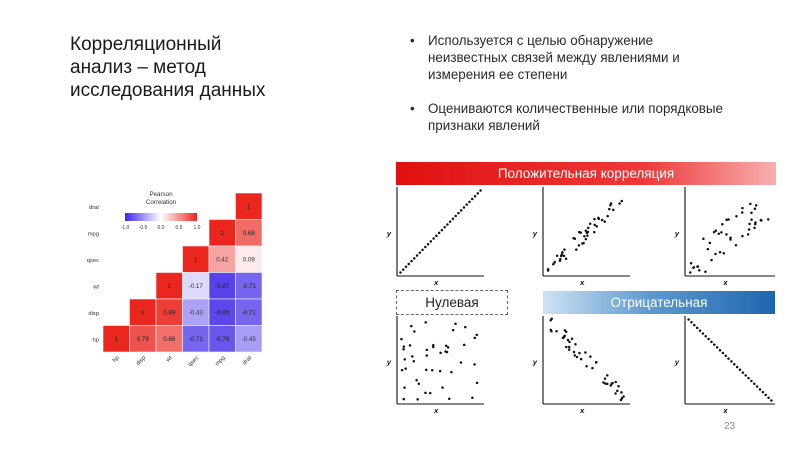 This screenshot has width=800, height=450. What do you see at coordinates (146, 44) in the screenshot?
I see `slide-title-line: Корреляционный` at bounding box center [146, 44].